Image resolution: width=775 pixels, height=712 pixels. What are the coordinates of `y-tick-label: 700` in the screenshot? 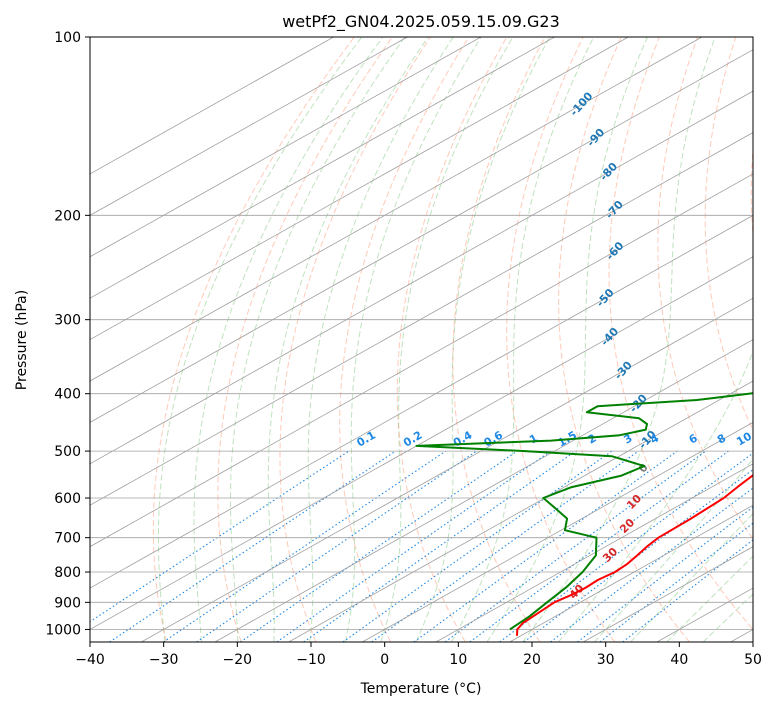 It's located at (67, 539).